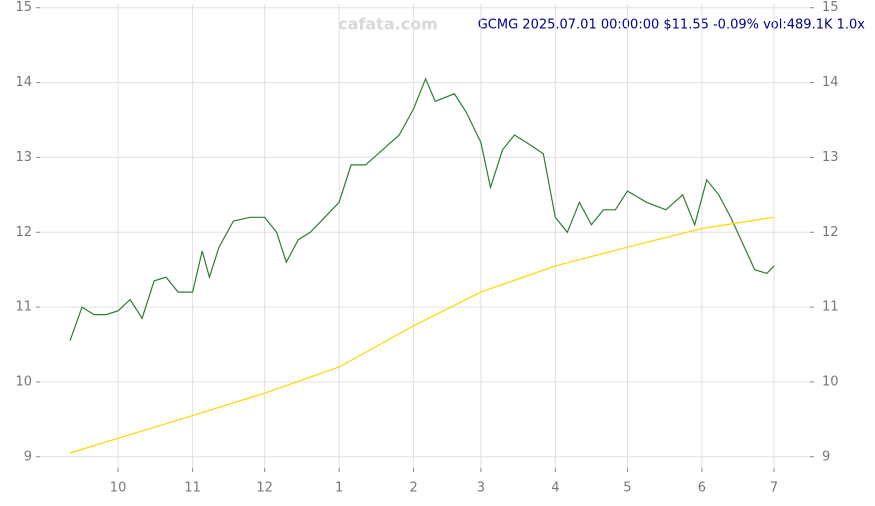 The height and width of the screenshot is (506, 875). What do you see at coordinates (339, 488) in the screenshot?
I see `x-tick-label: 1` at bounding box center [339, 488].